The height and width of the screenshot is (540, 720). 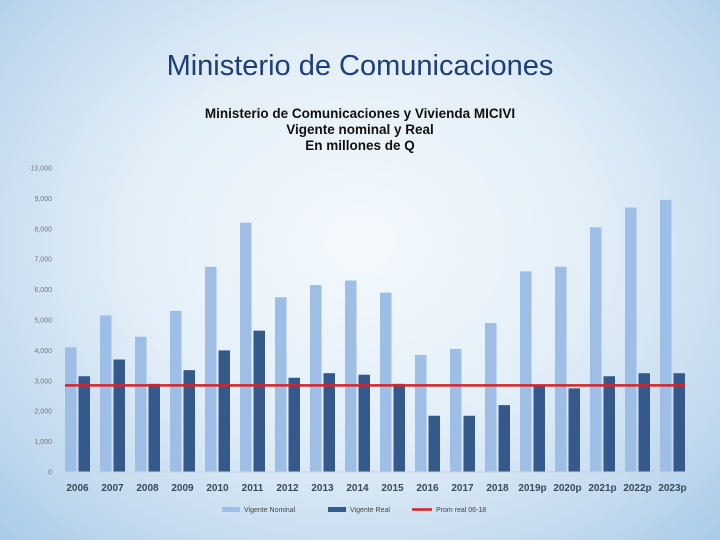 What do you see at coordinates (672, 488) in the screenshot?
I see `x-tick-label: 2023p` at bounding box center [672, 488].